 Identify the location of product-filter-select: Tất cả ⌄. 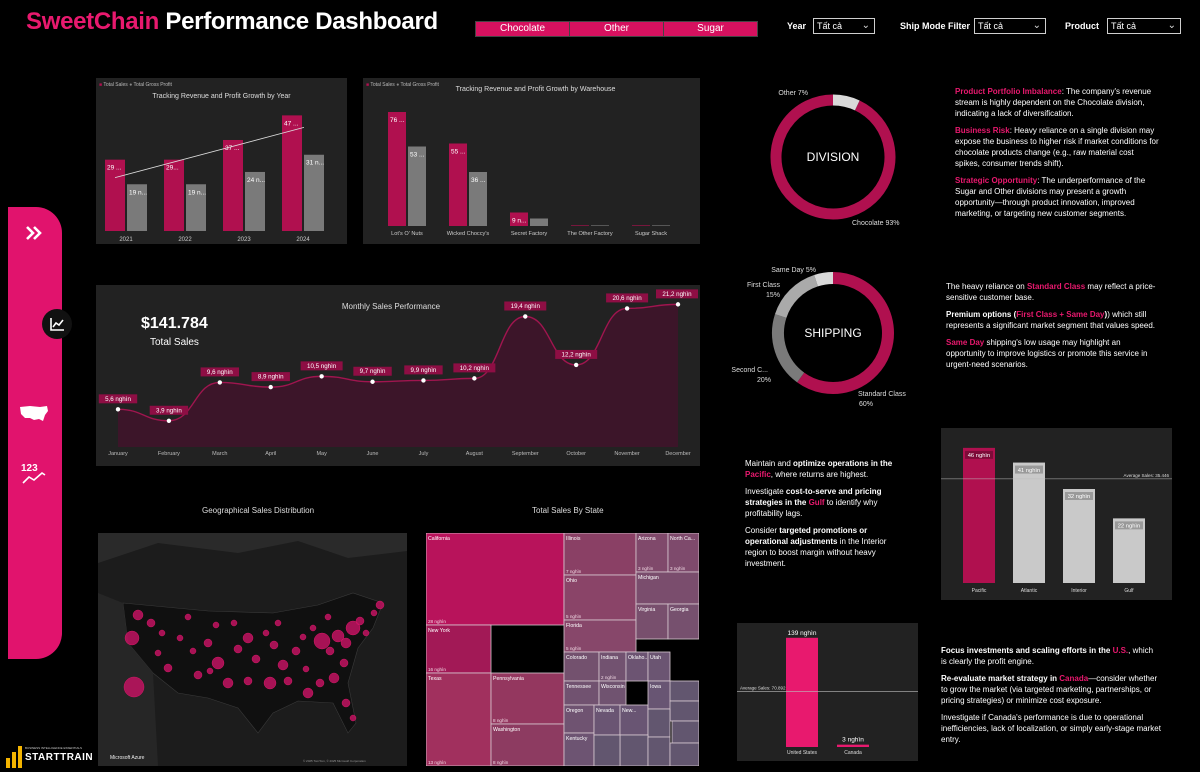
(1144, 26).